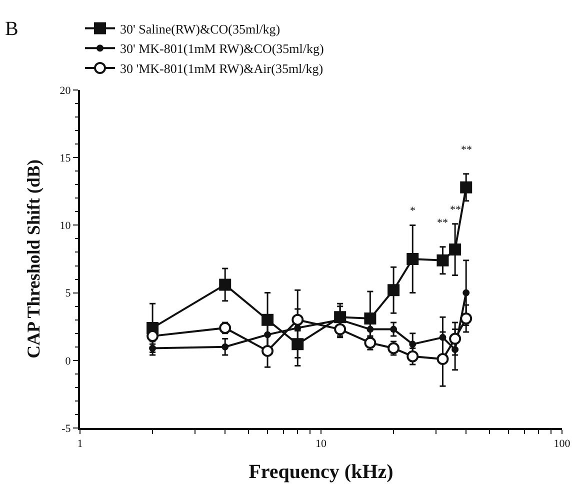 Image resolution: width=582 pixels, height=498 pixels. What do you see at coordinates (11, 29) in the screenshot?
I see `text: B` at bounding box center [11, 29].